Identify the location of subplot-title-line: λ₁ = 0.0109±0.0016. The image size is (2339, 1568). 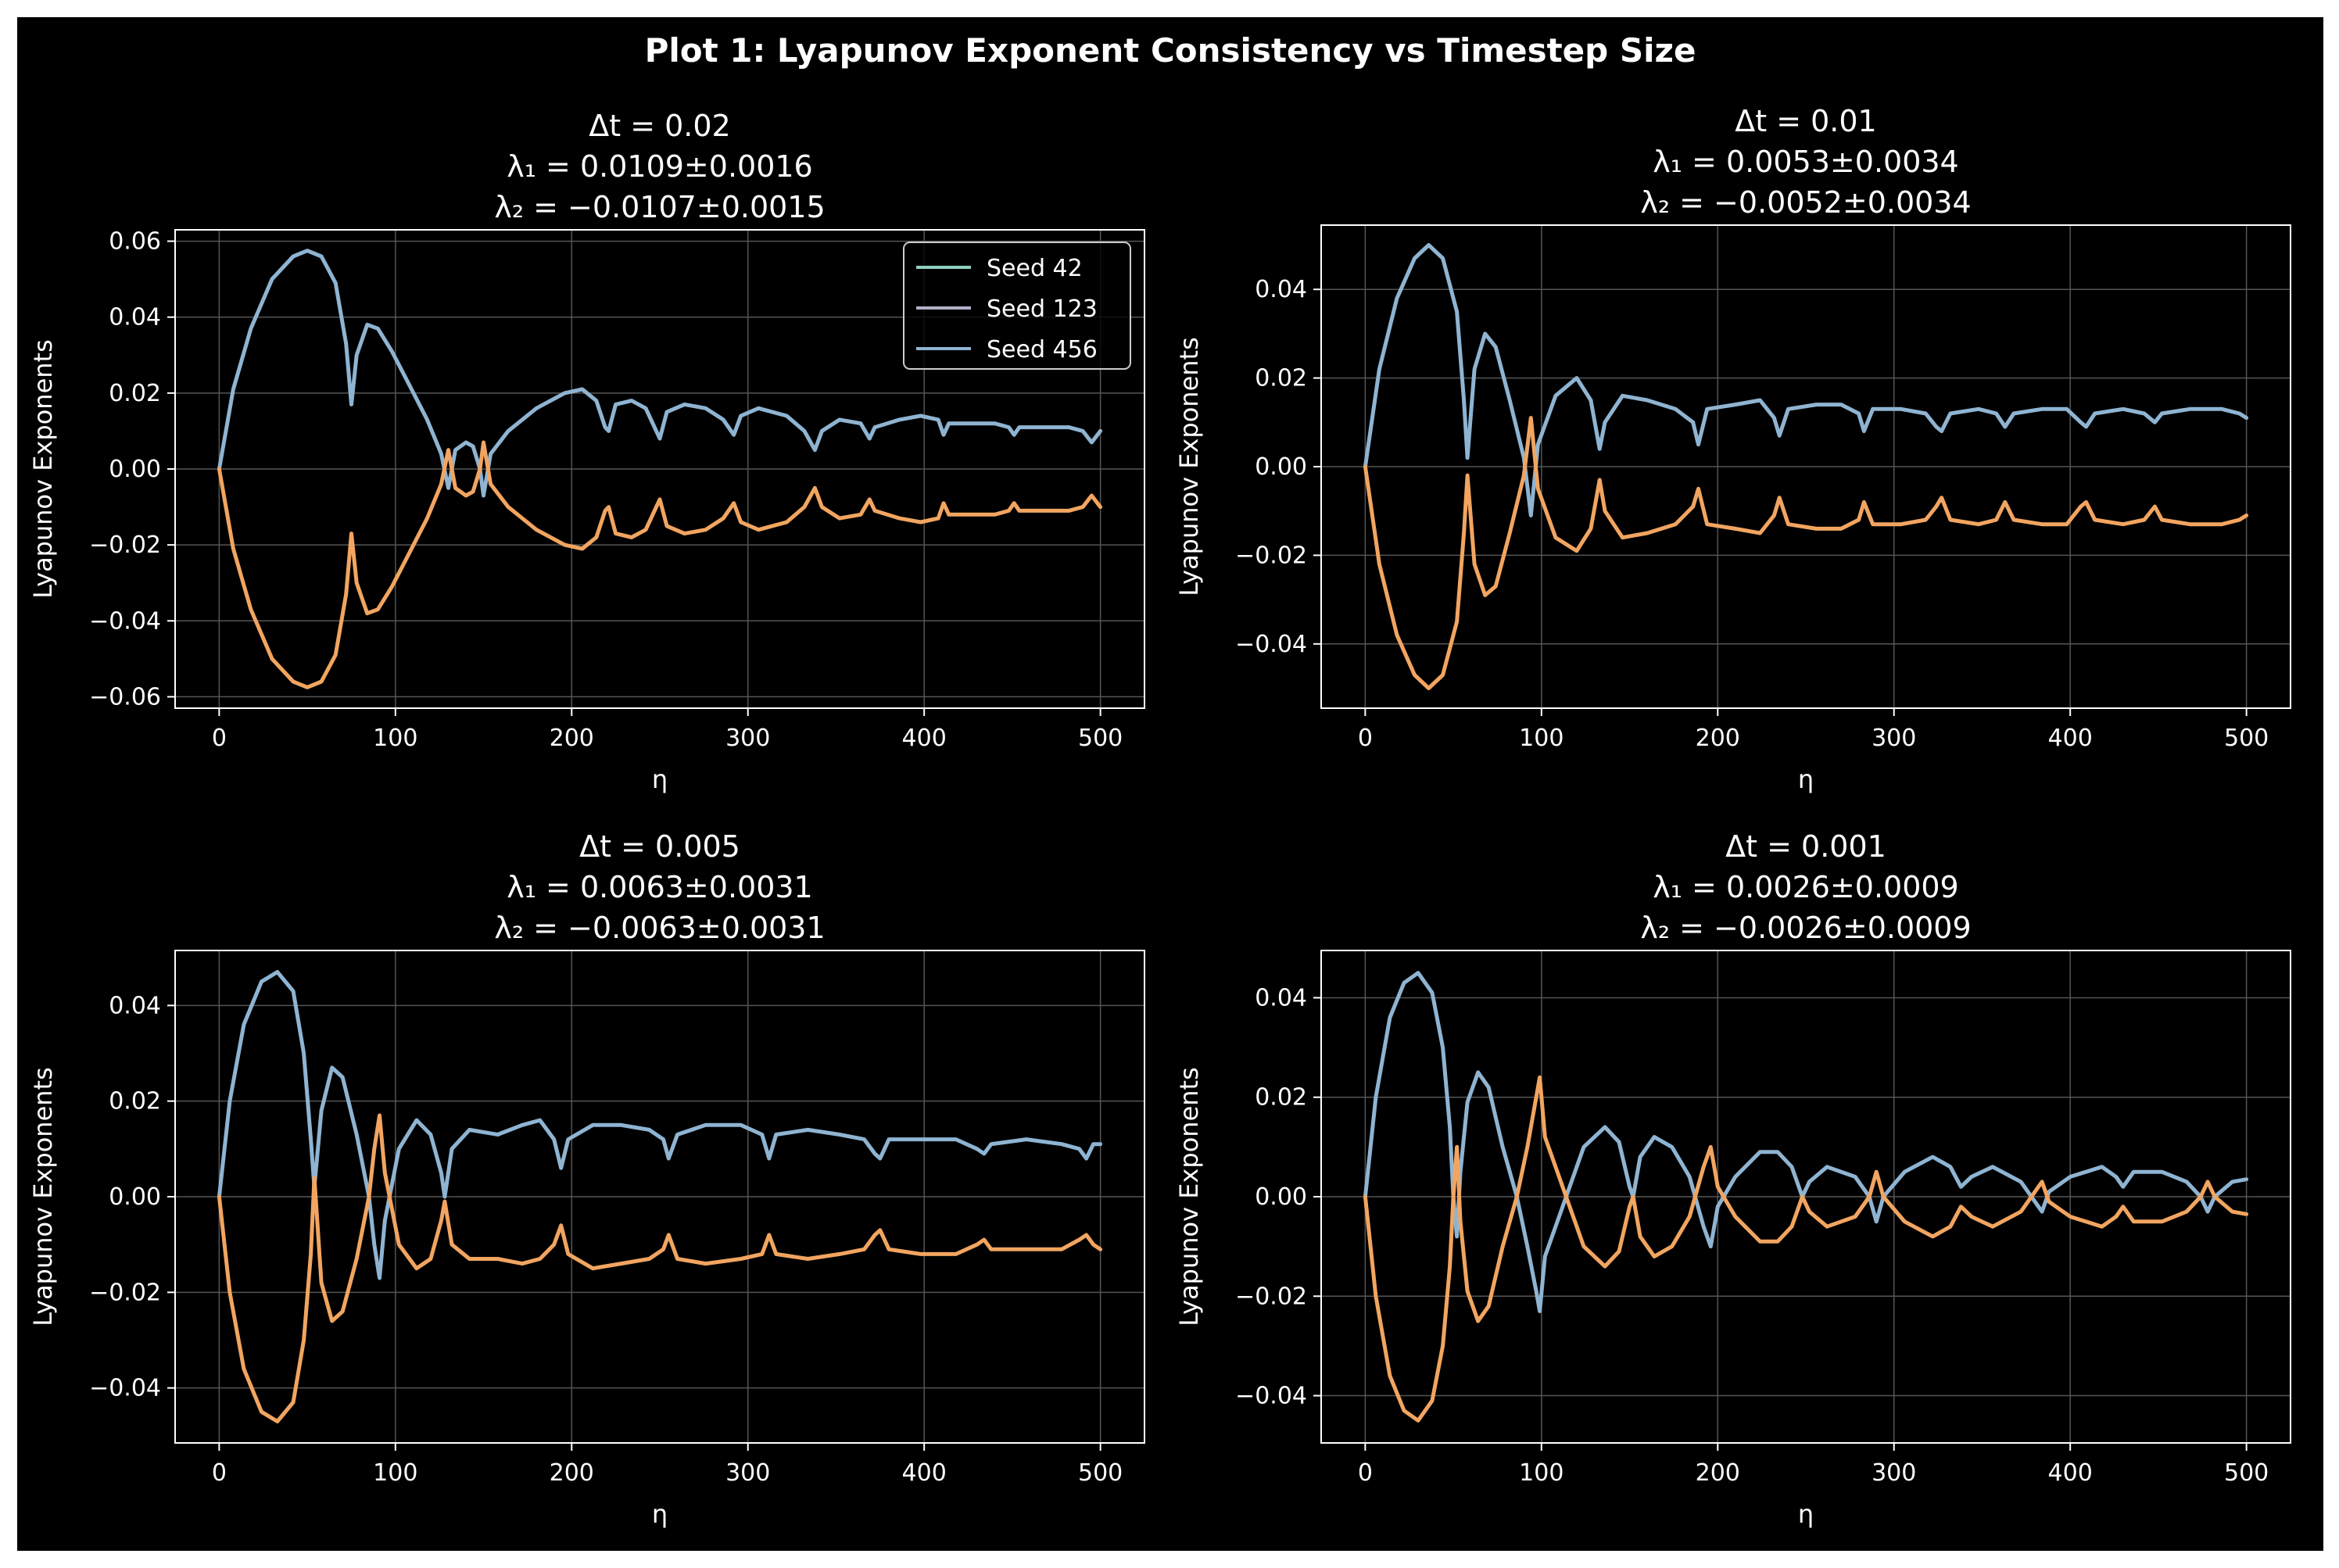
(660, 166).